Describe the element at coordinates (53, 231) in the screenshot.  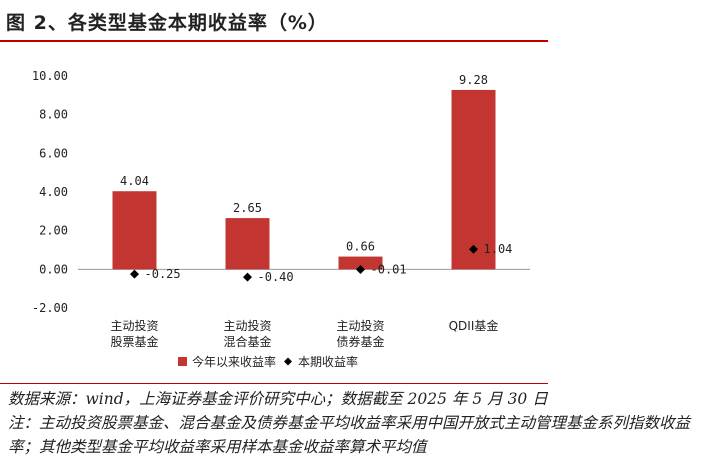
I see `y-tick-label: 2.00` at that location.